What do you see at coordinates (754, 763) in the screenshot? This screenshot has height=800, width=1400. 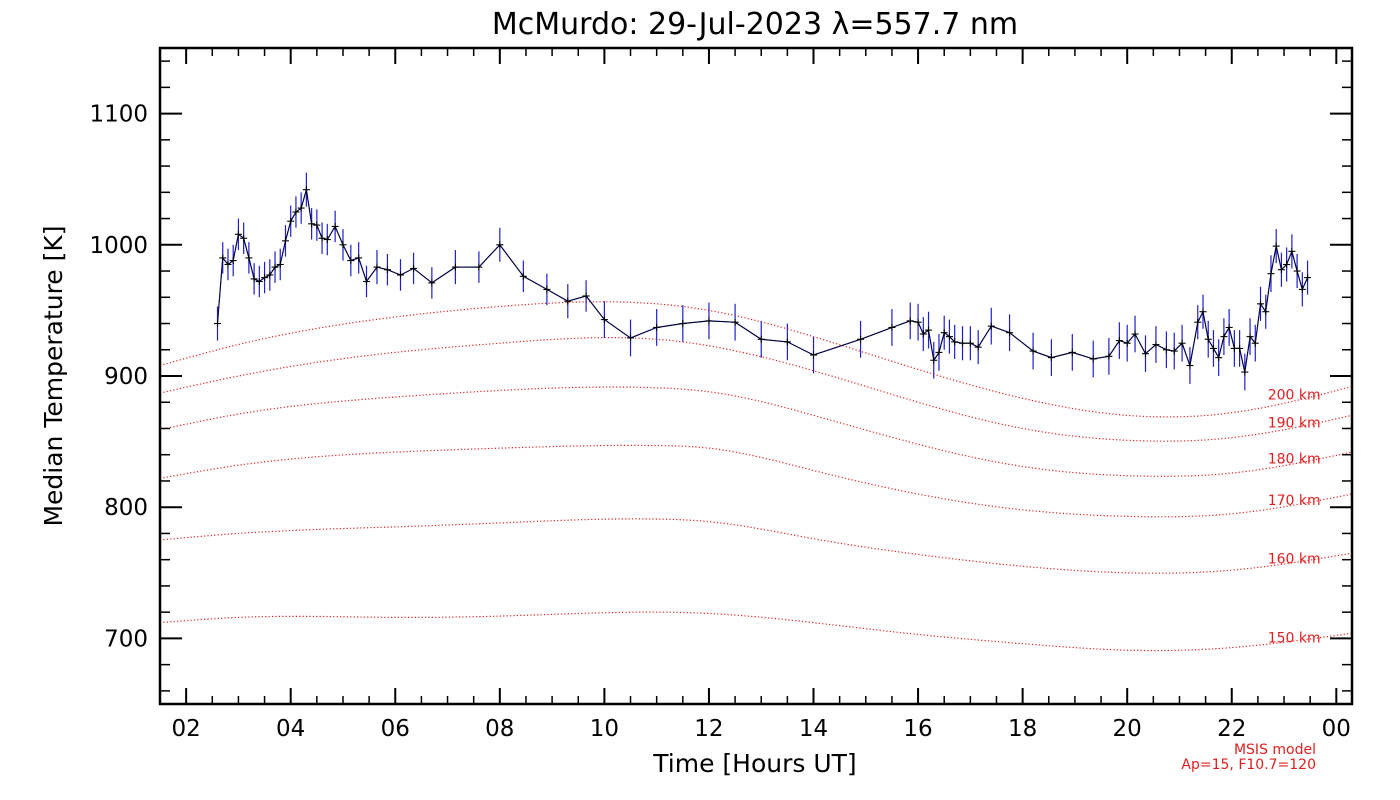 I see `x-axis-label: Time [Hours UT]` at bounding box center [754, 763].